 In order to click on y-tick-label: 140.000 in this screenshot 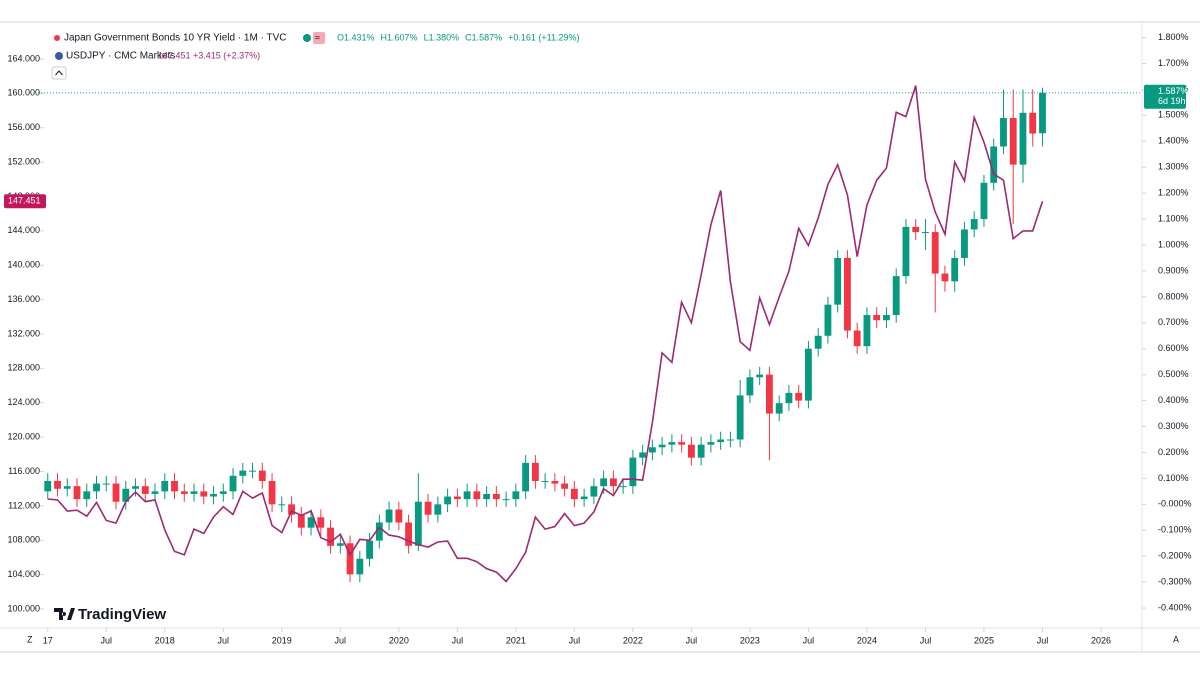, I will do `click(23, 265)`.